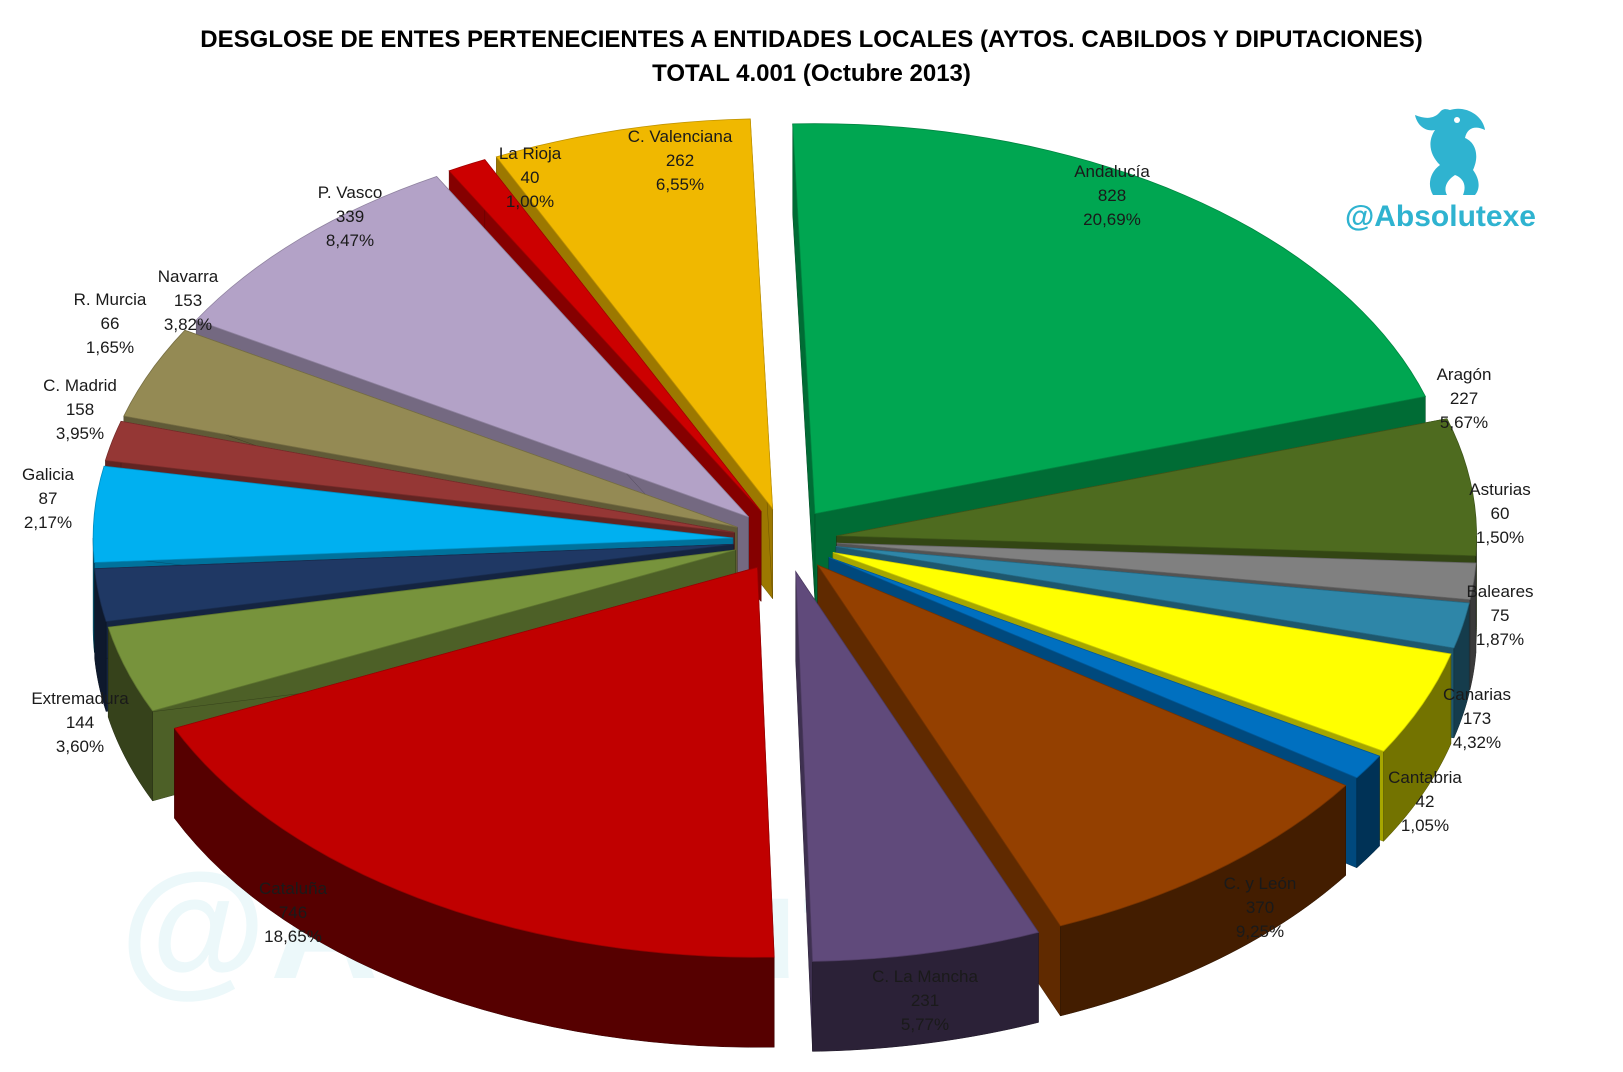  What do you see at coordinates (925, 1024) in the screenshot?
I see `slice-label-percent: 5,77%` at bounding box center [925, 1024].